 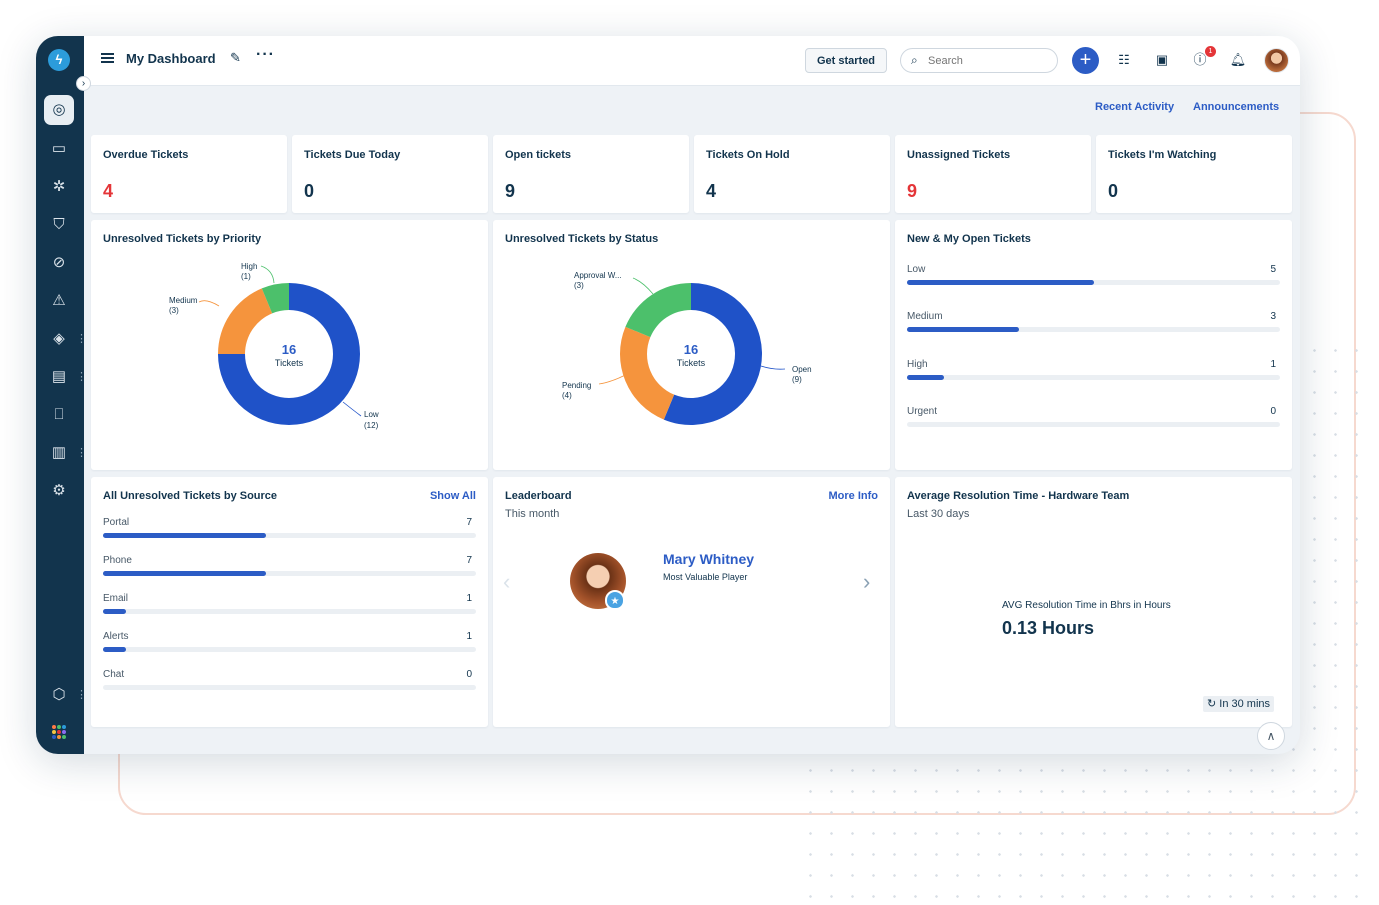 I want to click on reports-icon: ▥, so click(x=59, y=452).